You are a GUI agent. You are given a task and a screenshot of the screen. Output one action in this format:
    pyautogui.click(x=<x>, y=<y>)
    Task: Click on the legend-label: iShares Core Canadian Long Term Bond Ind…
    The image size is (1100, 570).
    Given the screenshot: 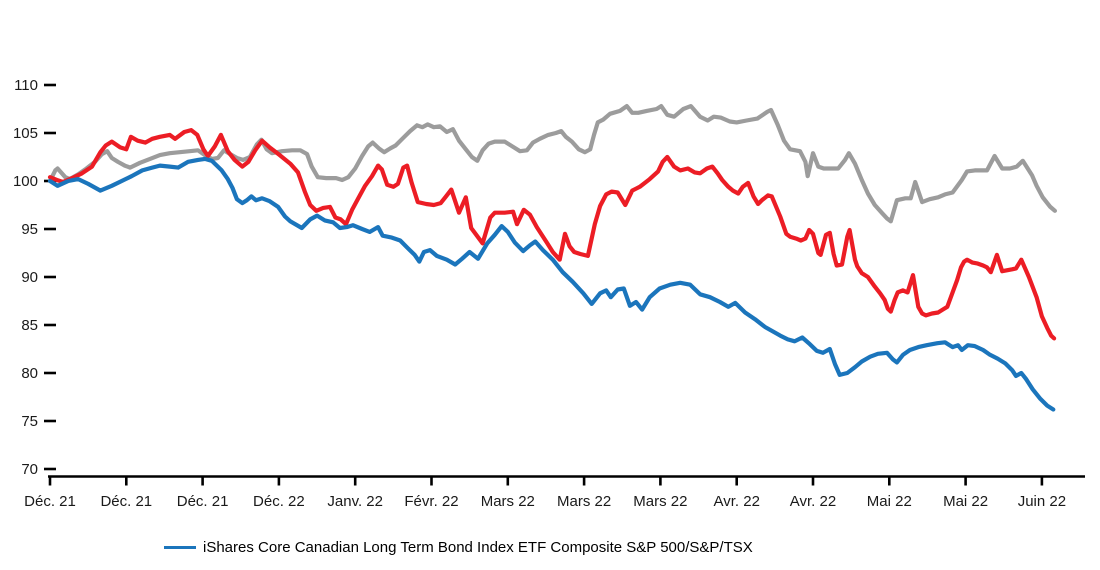 What is the action you would take?
    pyautogui.click(x=478, y=547)
    